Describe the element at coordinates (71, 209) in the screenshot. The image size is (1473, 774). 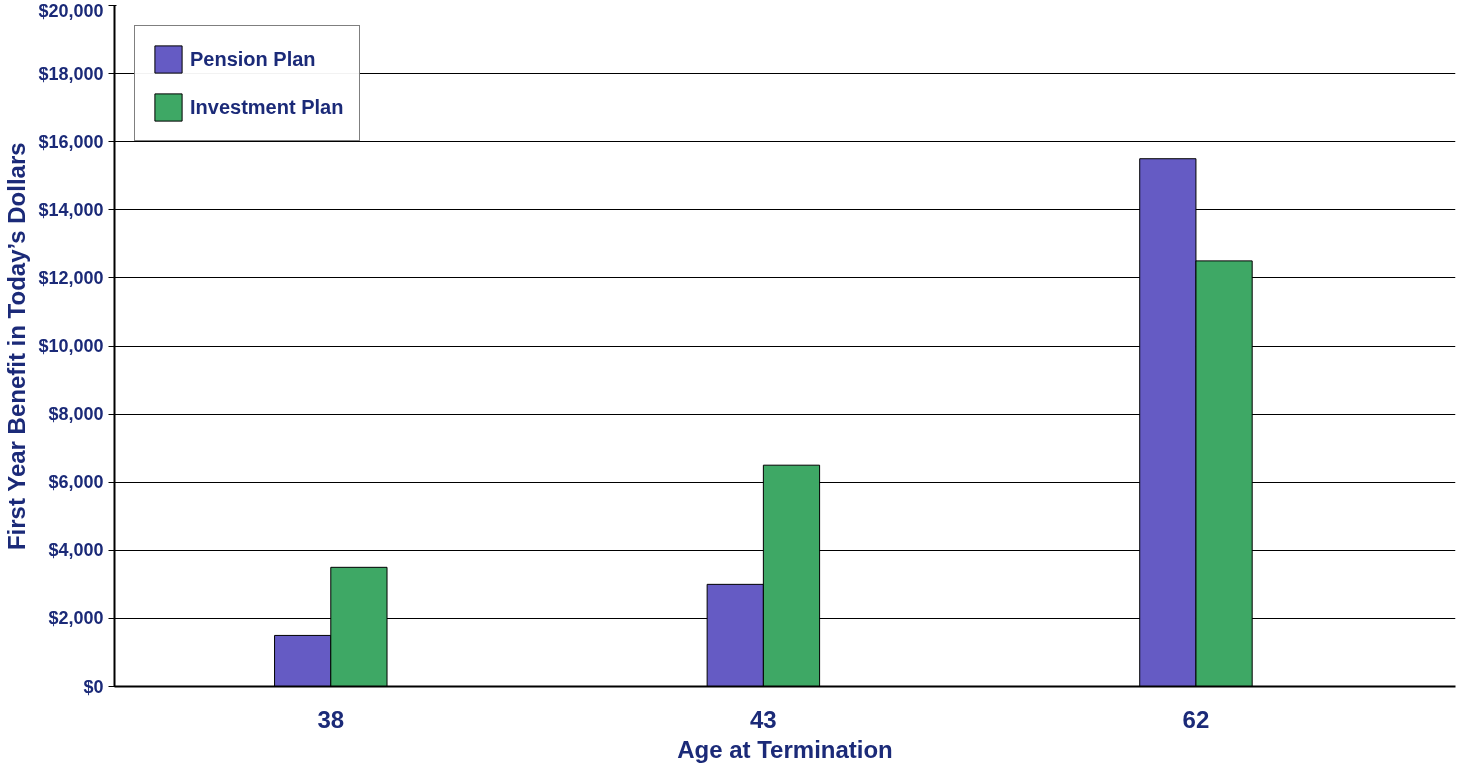
I see `y-tick-label: $14,000` at that location.